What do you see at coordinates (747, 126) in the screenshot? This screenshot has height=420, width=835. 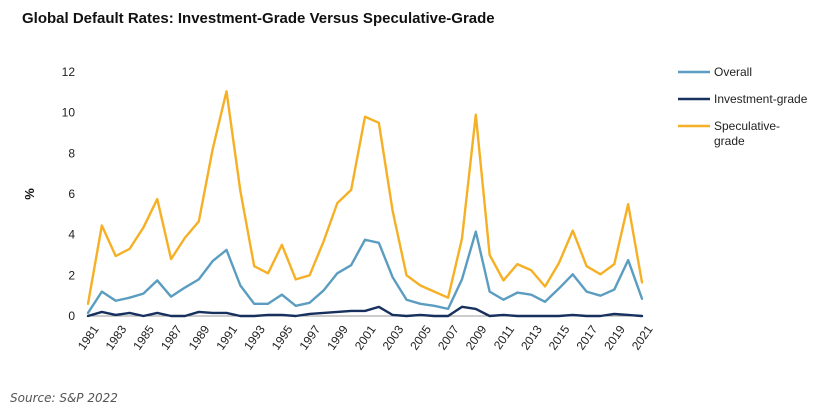 I see `legend-label-speculative-grade: Speculative-` at bounding box center [747, 126].